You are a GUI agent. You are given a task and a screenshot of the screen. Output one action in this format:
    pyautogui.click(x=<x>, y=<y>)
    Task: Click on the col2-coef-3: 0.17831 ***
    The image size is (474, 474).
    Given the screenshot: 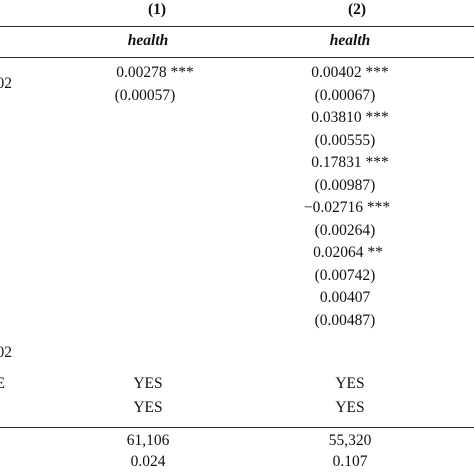 What is the action you would take?
    pyautogui.click(x=350, y=162)
    